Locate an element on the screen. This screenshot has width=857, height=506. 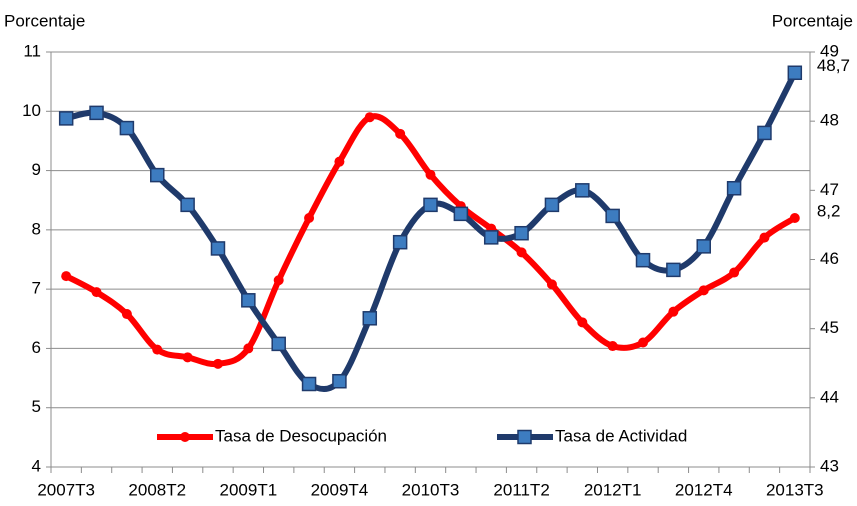
y-tick-label: 9 is located at coordinates (36, 169).